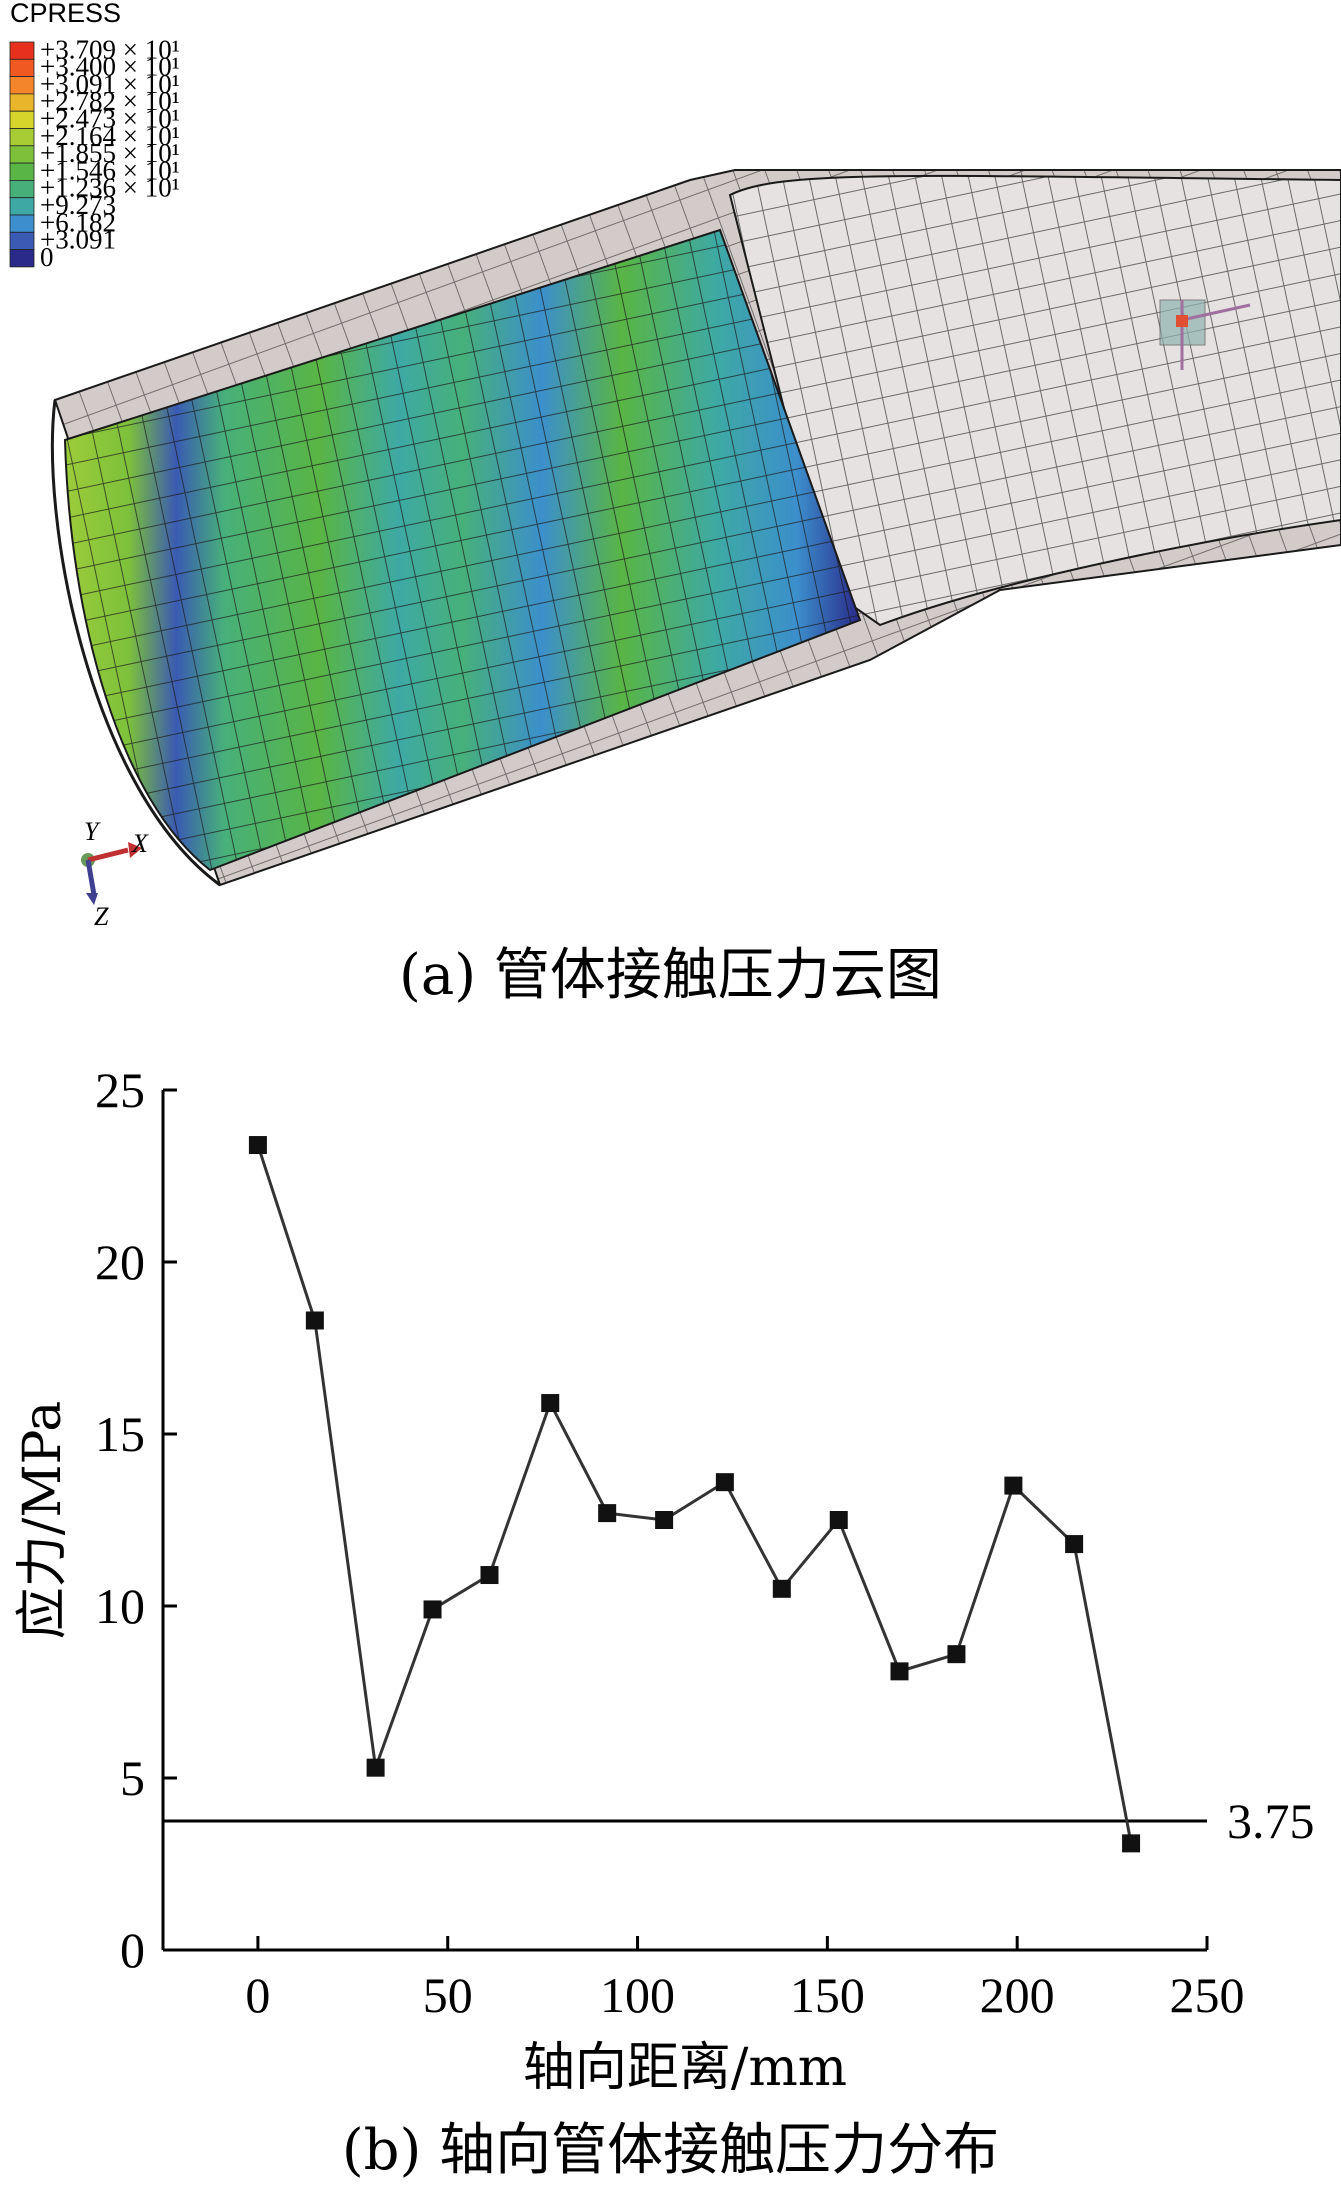 The height and width of the screenshot is (2187, 1341). What do you see at coordinates (120, 1090) in the screenshot?
I see `y-tick-label: 25` at bounding box center [120, 1090].